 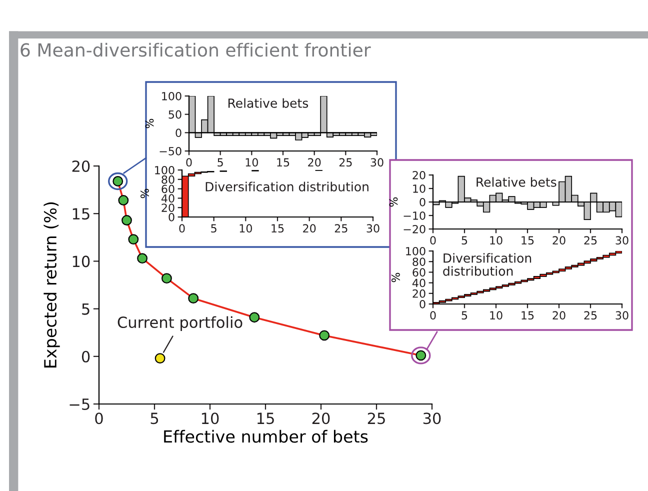 What do you see at coordinates (175, 114) in the screenshot?
I see `y-tick-label: 50` at bounding box center [175, 114].